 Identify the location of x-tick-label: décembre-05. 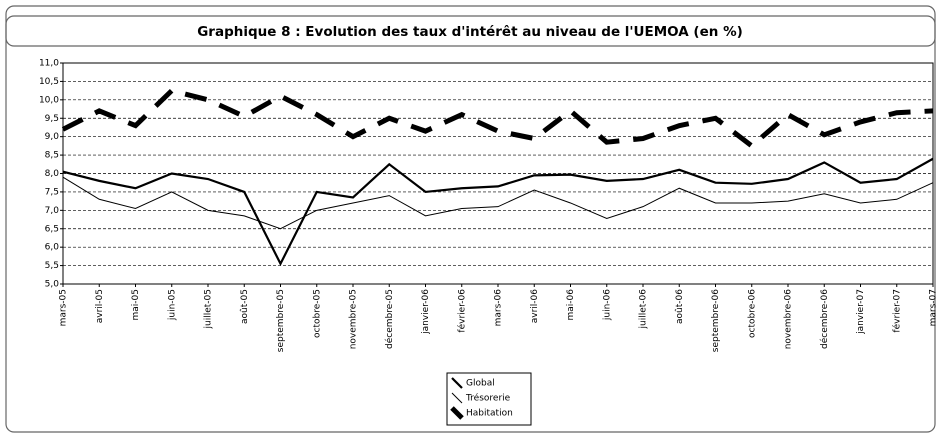
(389, 319).